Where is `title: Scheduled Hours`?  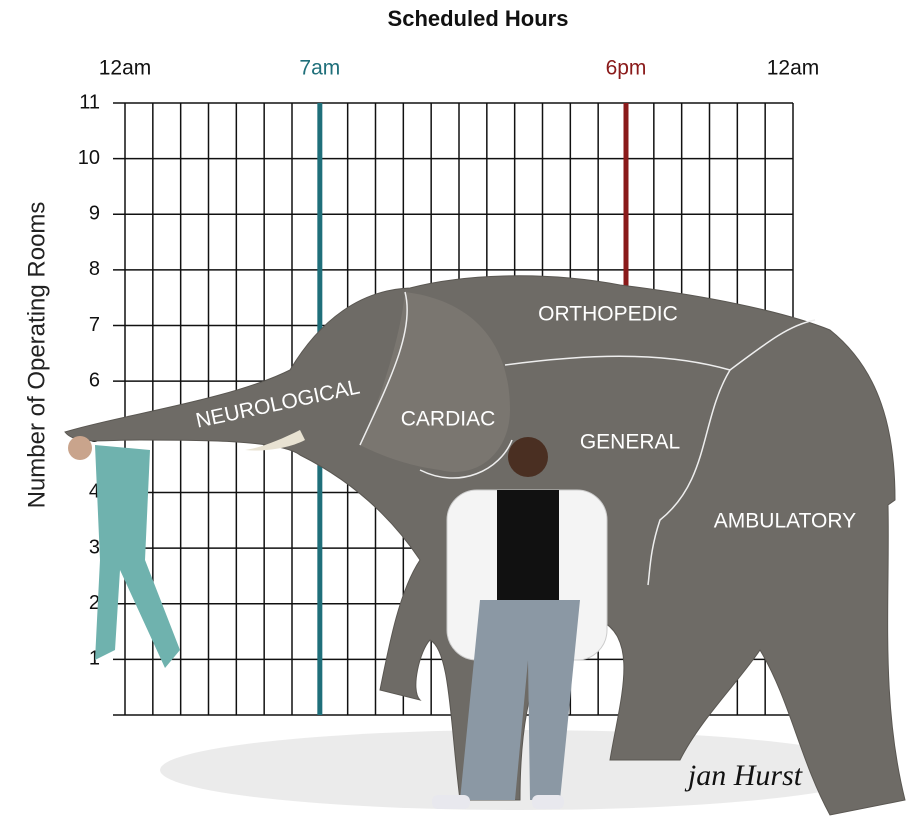
title: Scheduled Hours is located at coordinates (478, 18).